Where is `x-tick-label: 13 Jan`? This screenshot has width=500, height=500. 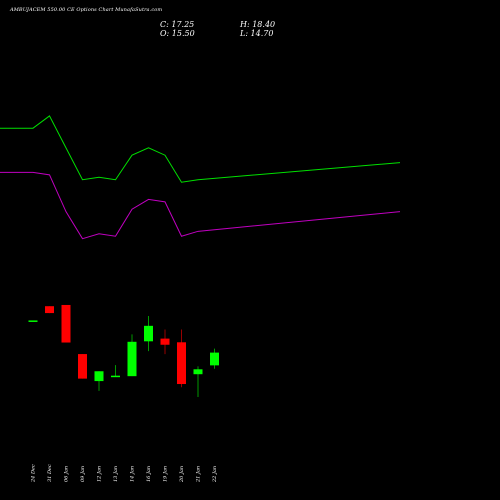 x-tick-label: 13 Jan is located at coordinates (116, 474).